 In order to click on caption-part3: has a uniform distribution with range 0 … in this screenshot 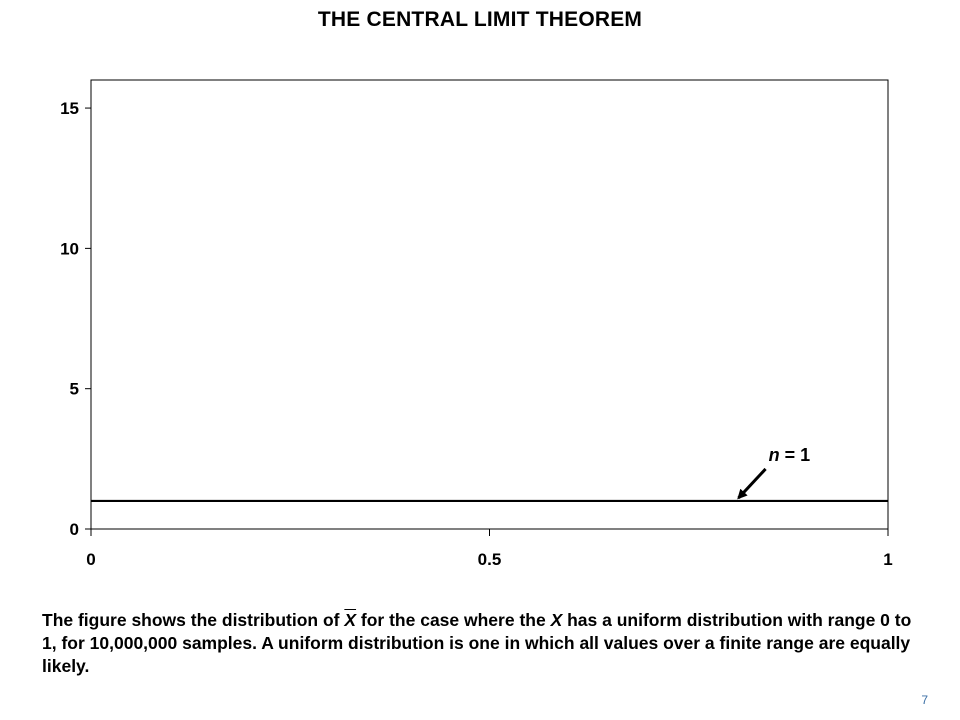, I will do `click(477, 643)`.